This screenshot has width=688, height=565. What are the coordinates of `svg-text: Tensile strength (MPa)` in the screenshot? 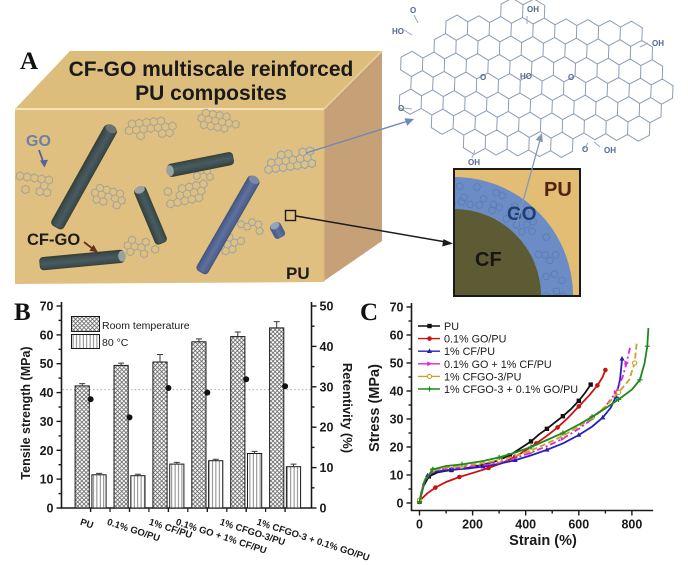 It's located at (26, 412).